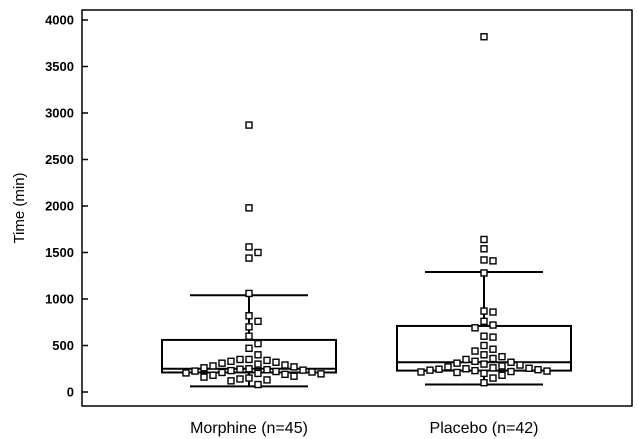 This screenshot has width=639, height=439. What do you see at coordinates (249, 428) in the screenshot?
I see `category-label-morphine: Morphine (n=45)` at bounding box center [249, 428].